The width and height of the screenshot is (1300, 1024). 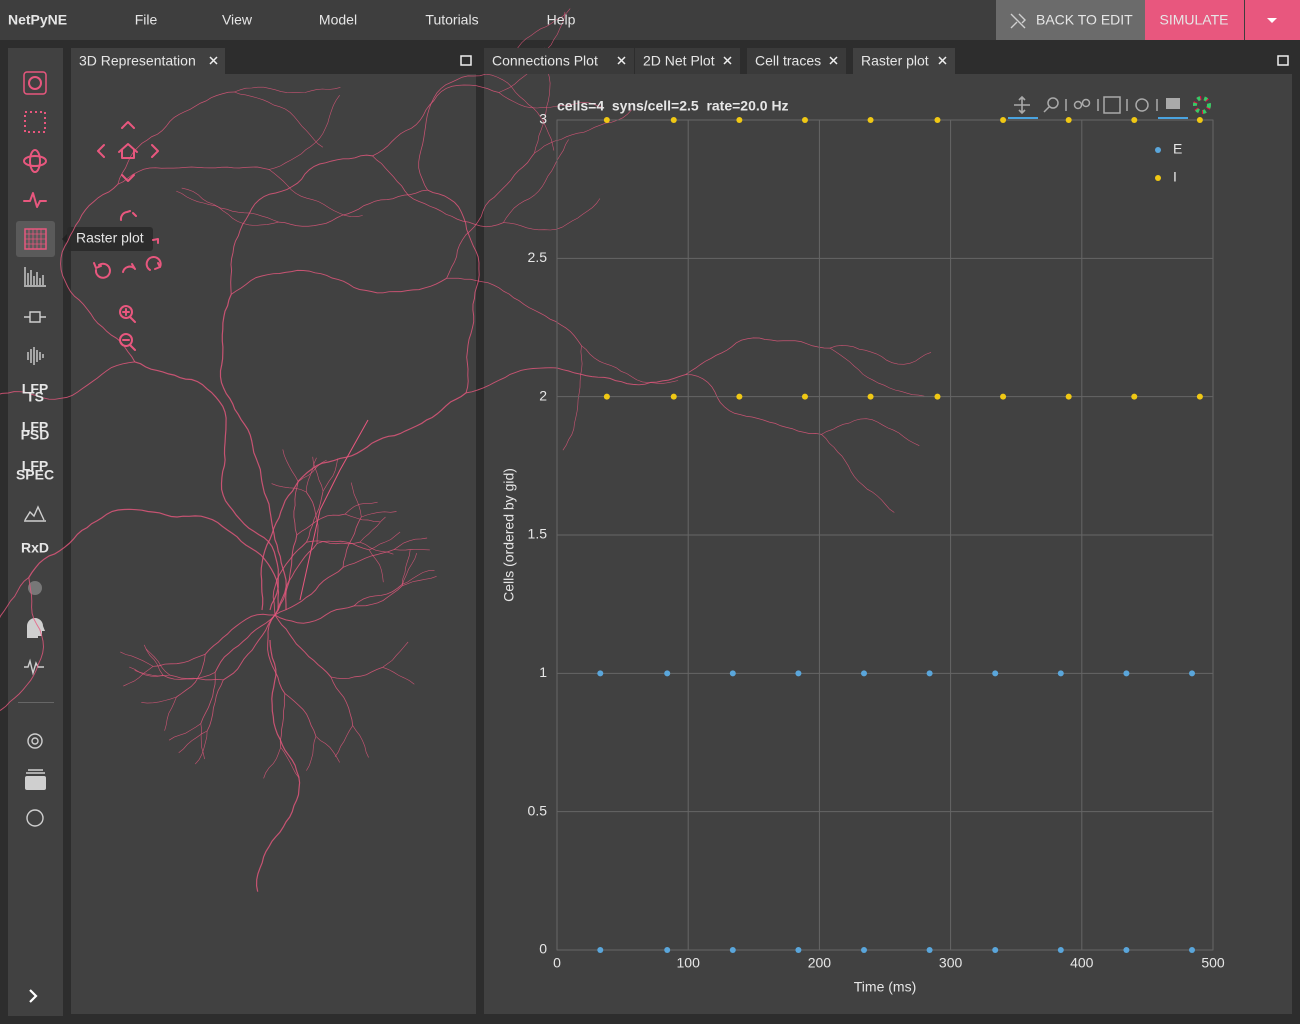 What do you see at coordinates (128, 215) in the screenshot?
I see `rotate-icon` at bounding box center [128, 215].